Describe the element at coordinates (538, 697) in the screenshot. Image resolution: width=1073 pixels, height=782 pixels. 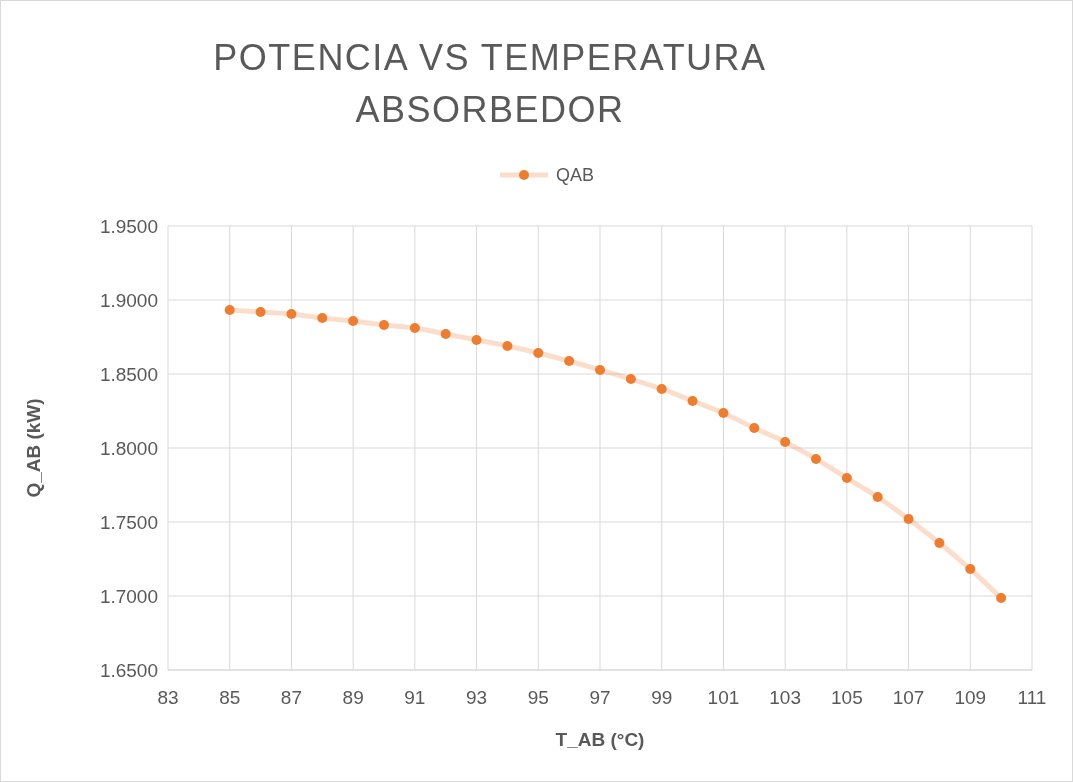
I see `x-tick-label: 95` at that location.